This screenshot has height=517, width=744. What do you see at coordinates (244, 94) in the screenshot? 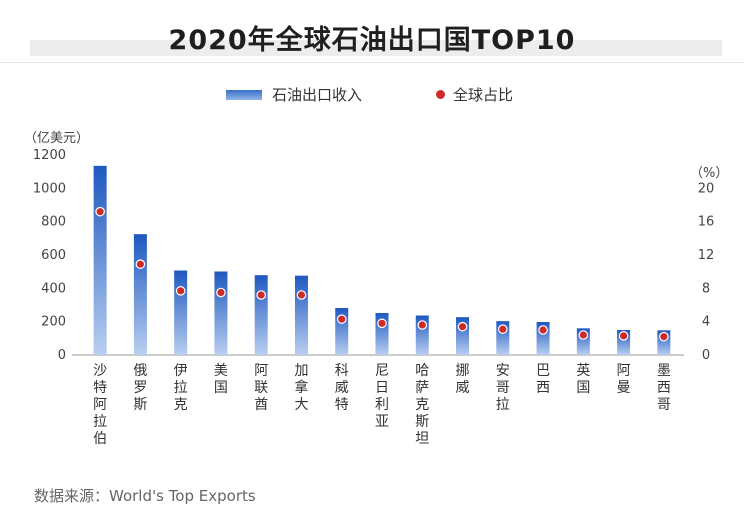
I see `legend-bar-swatch` at bounding box center [244, 94].